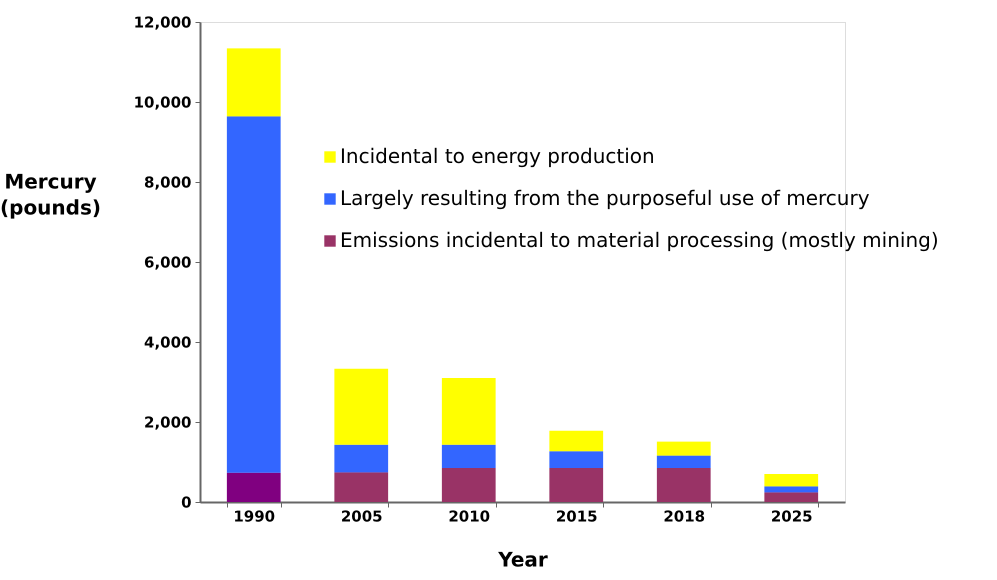 This screenshot has width=997, height=580. What do you see at coordinates (163, 103) in the screenshot?
I see `y-tick-label: 10,000` at bounding box center [163, 103].